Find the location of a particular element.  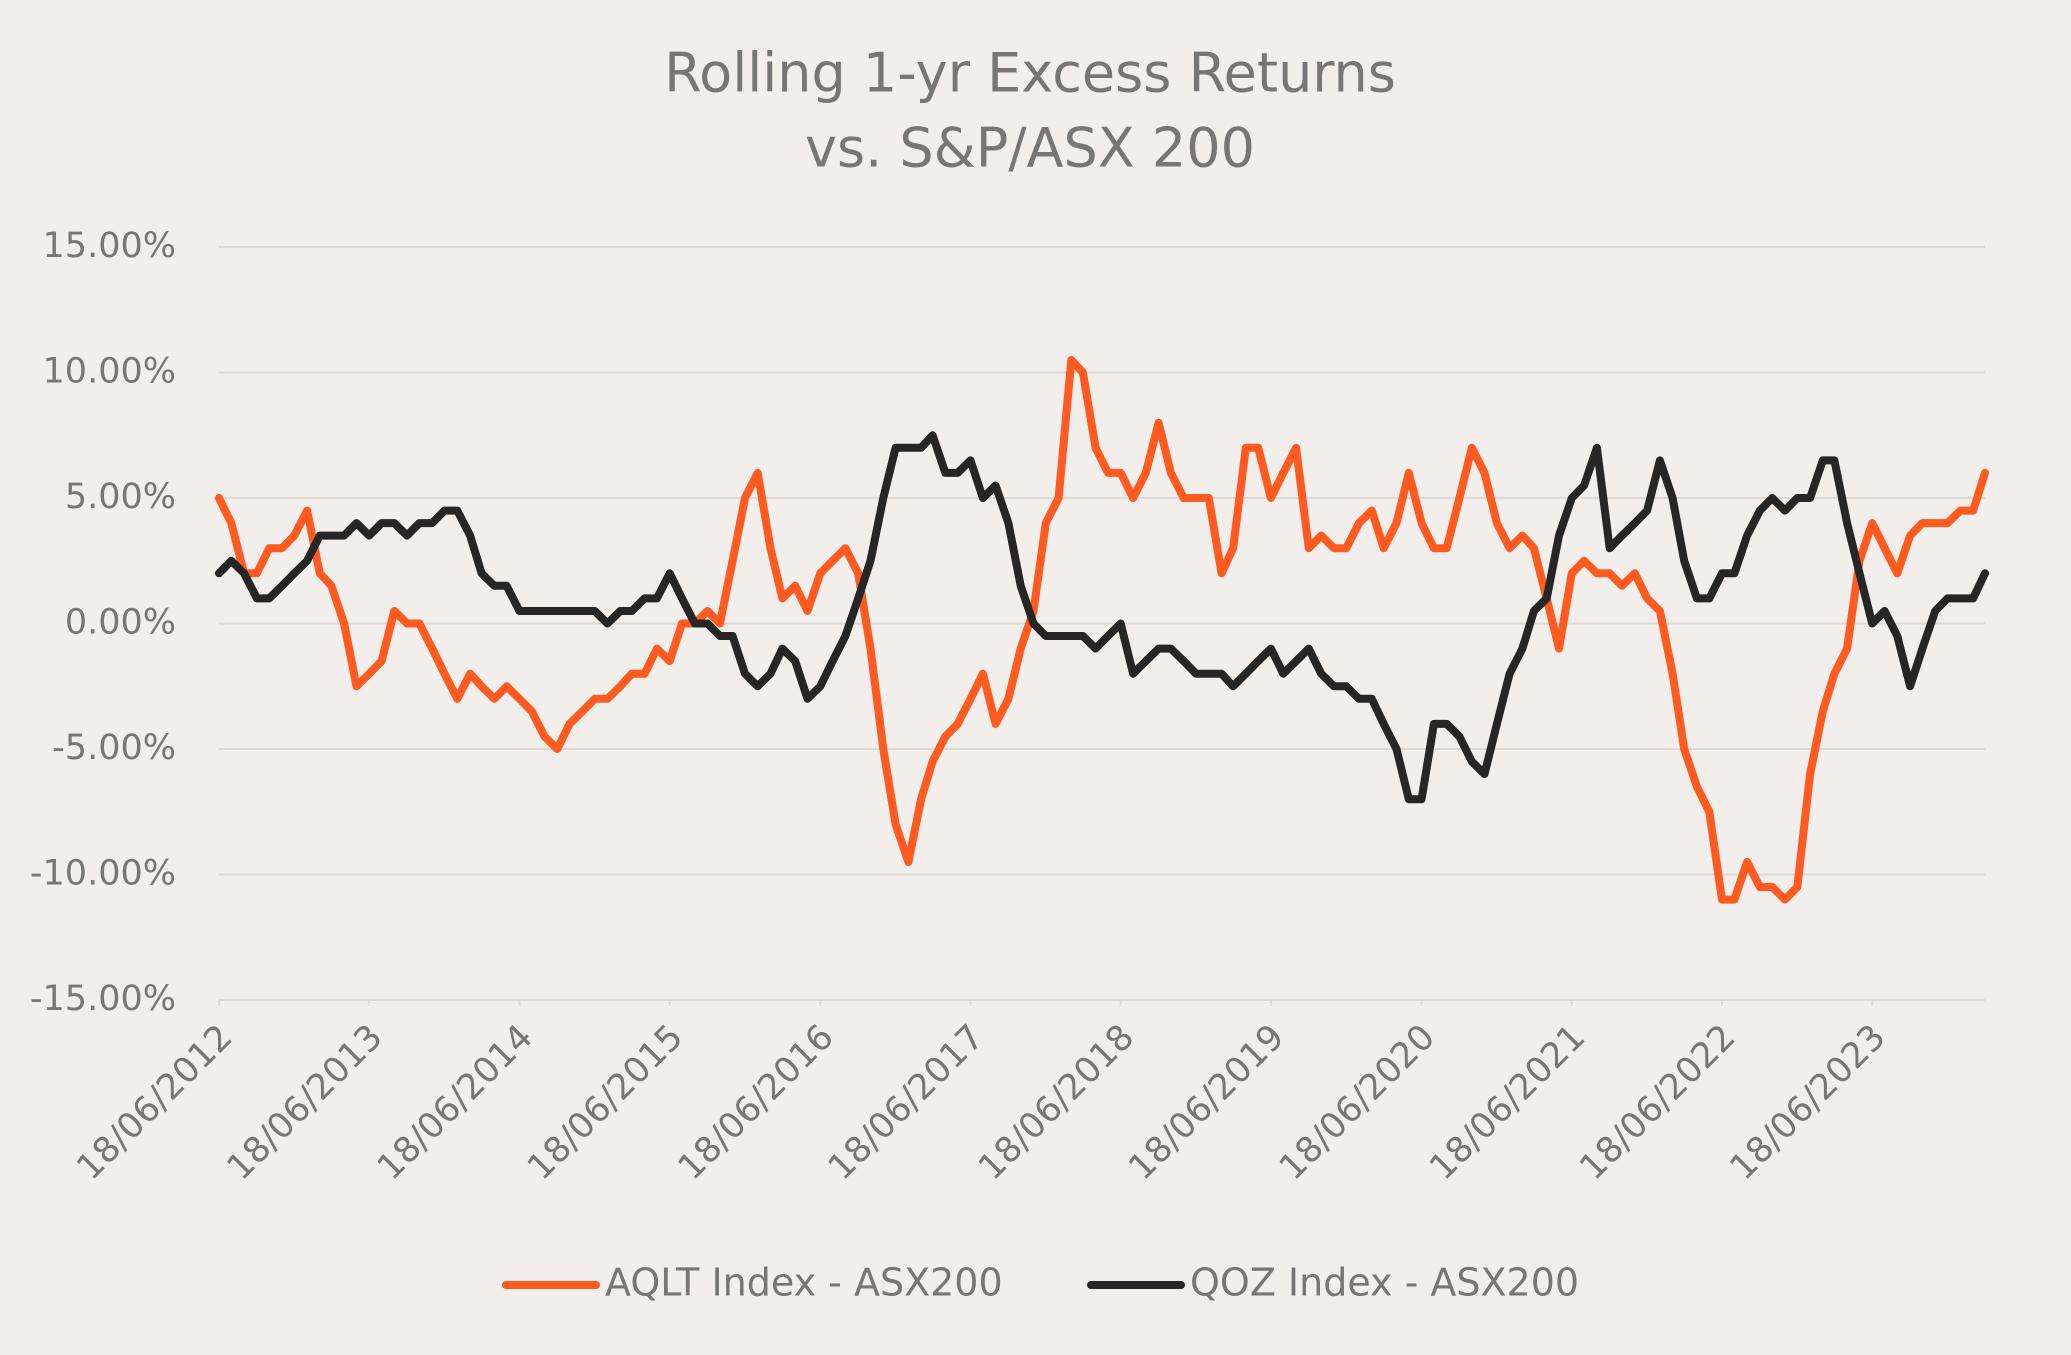

y-tick-label: -15.00% is located at coordinates (103, 999).